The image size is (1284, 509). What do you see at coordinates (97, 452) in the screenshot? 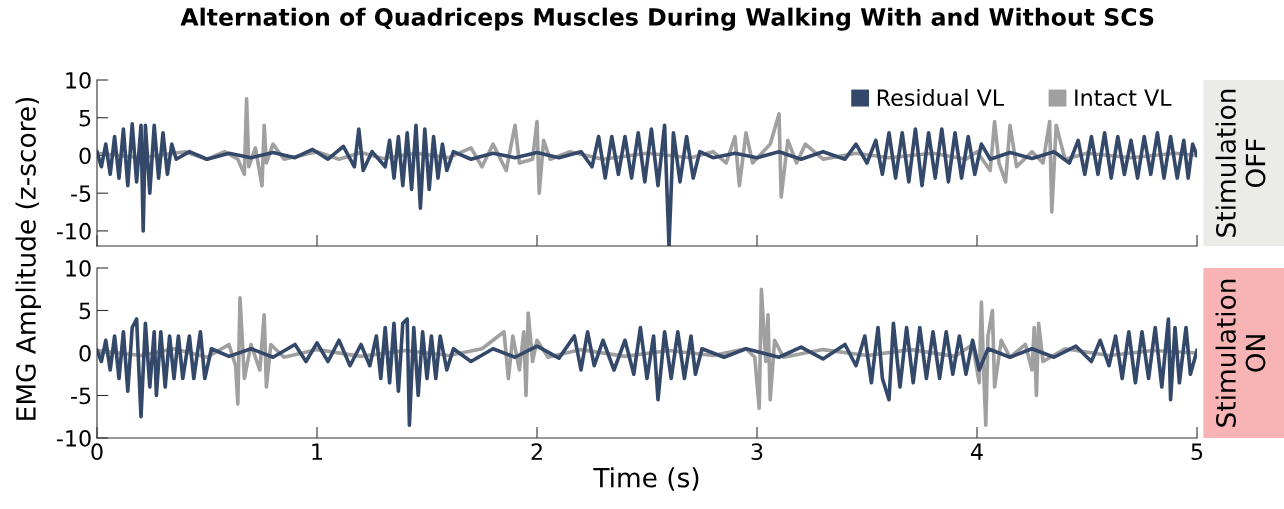
I see `x-tick-label: 0` at bounding box center [97, 452].